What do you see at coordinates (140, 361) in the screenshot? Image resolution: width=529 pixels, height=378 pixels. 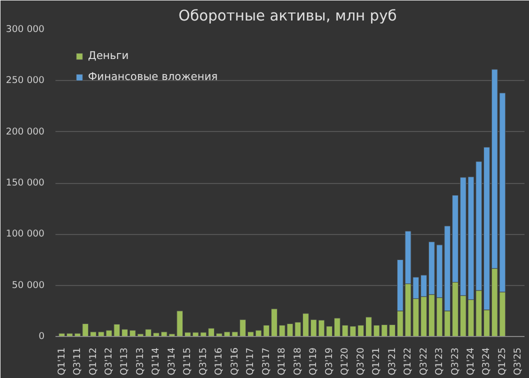 I see `x-tick-label: Q3'13` at bounding box center [140, 361].